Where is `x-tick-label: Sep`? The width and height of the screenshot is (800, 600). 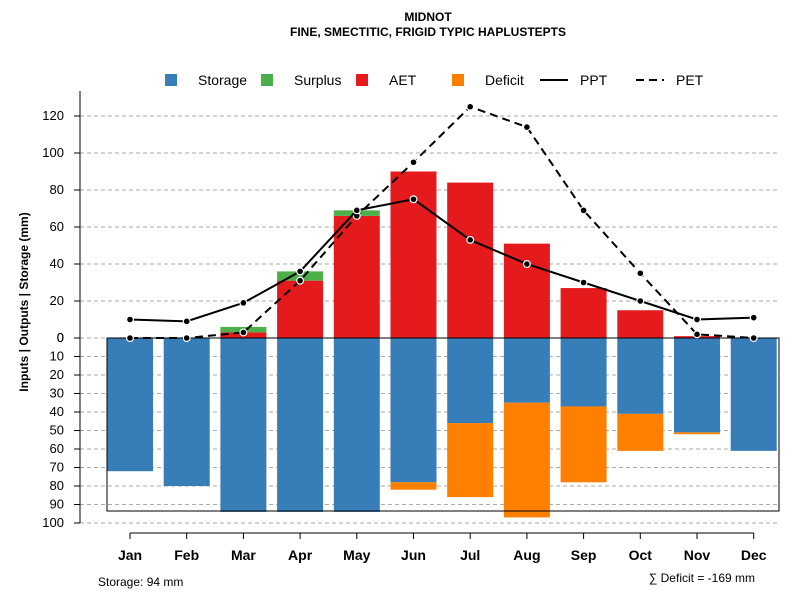
x-tick-label: Sep is located at coordinates (584, 555).